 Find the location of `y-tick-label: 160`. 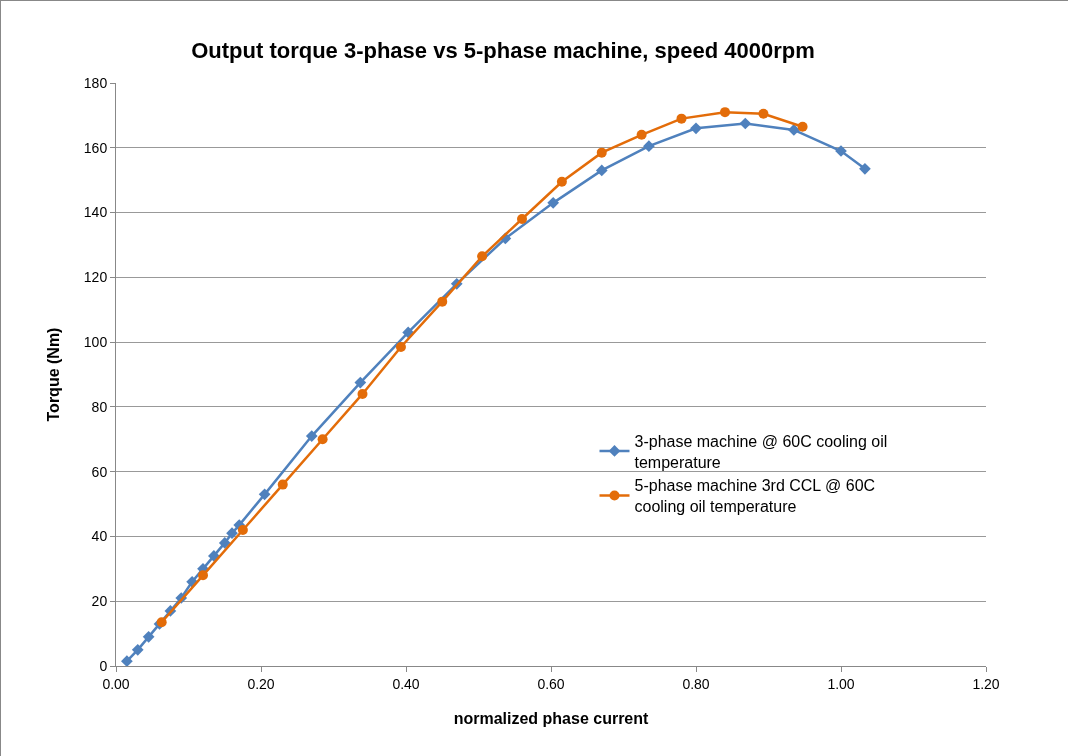

y-tick-label: 160 is located at coordinates (95, 147).